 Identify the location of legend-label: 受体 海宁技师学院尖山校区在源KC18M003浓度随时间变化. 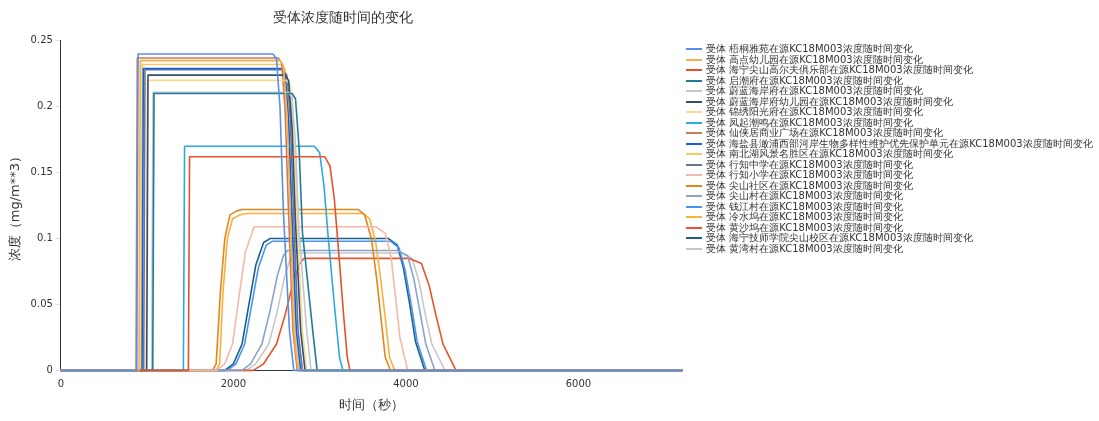
(839, 238).